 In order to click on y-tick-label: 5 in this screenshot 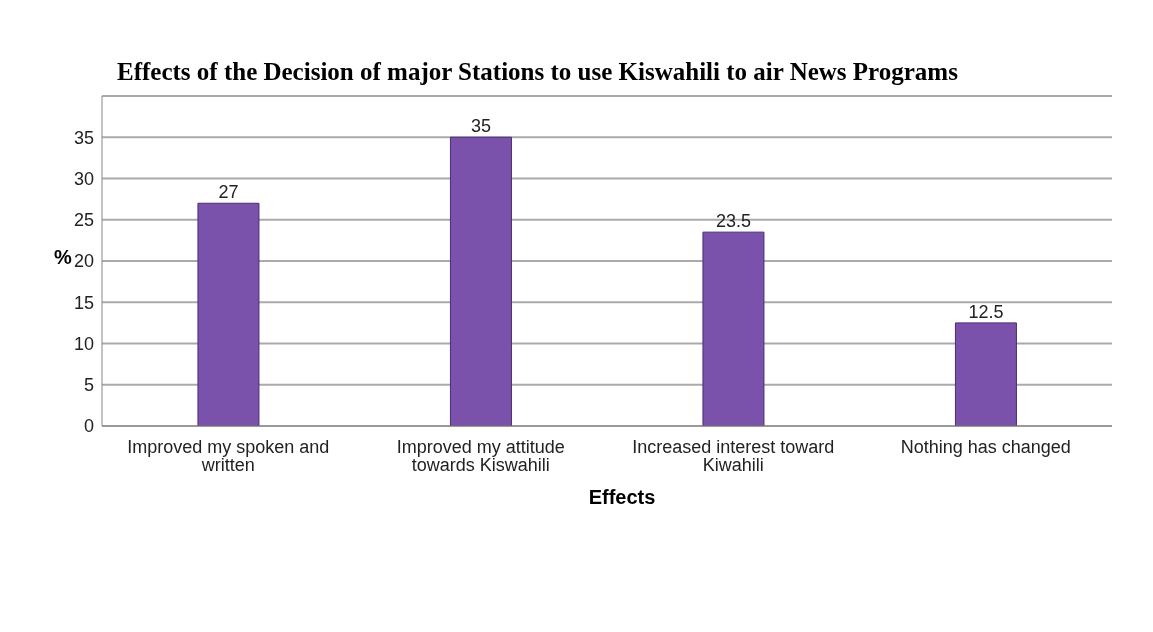, I will do `click(88, 385)`.